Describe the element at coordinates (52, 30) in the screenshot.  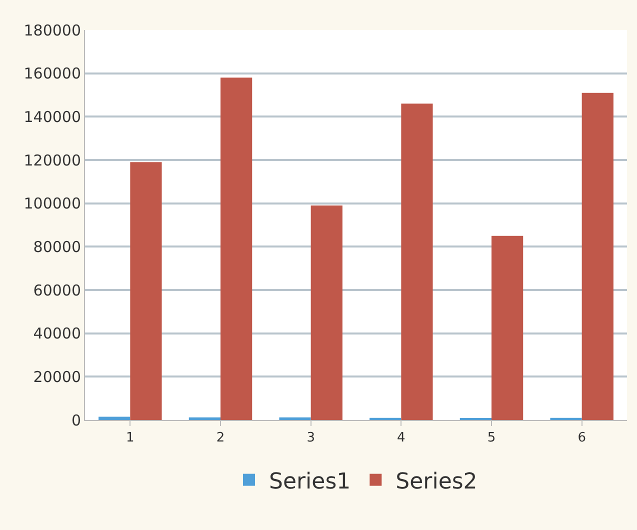
I see `y-tick-label: 180000` at that location.